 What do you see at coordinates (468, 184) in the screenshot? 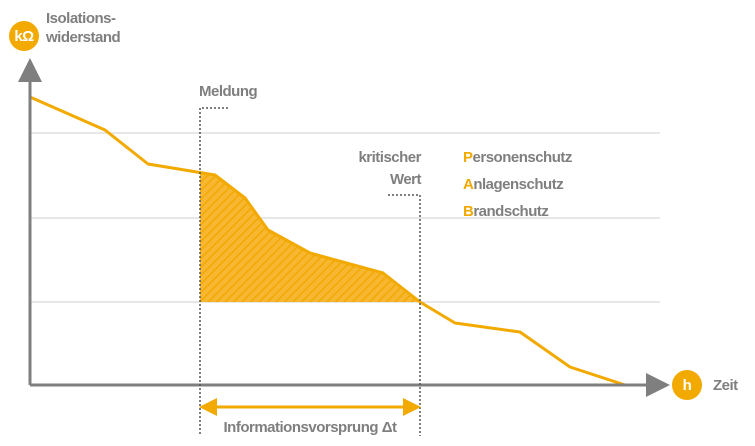
I see `initial: A` at bounding box center [468, 184].